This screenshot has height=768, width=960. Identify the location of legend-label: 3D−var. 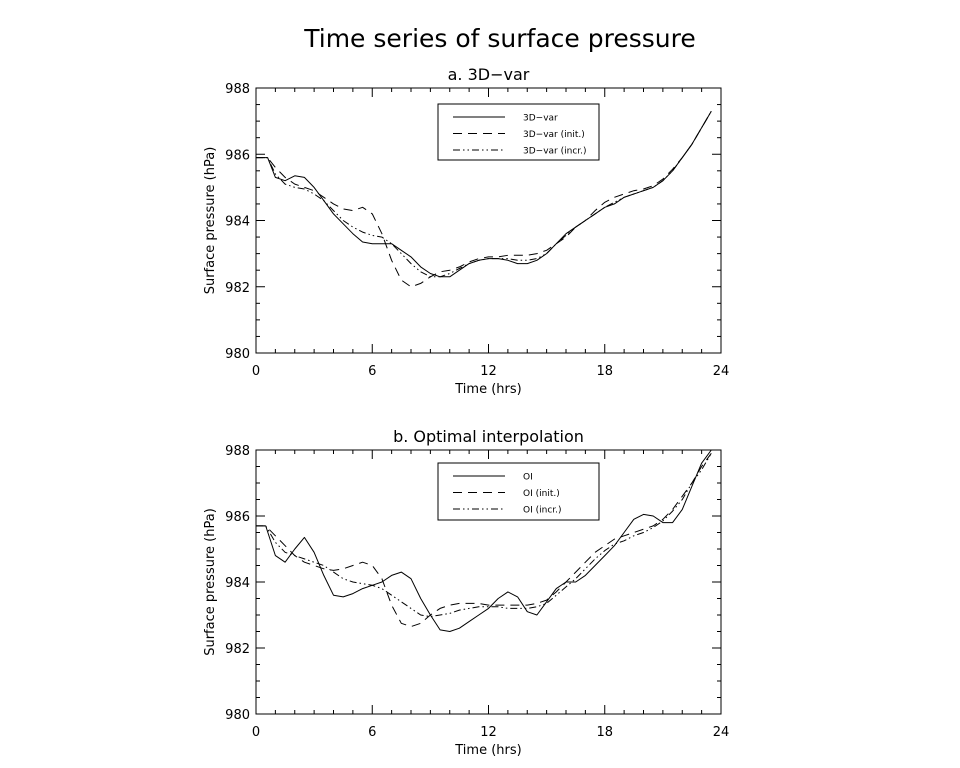
(540, 119).